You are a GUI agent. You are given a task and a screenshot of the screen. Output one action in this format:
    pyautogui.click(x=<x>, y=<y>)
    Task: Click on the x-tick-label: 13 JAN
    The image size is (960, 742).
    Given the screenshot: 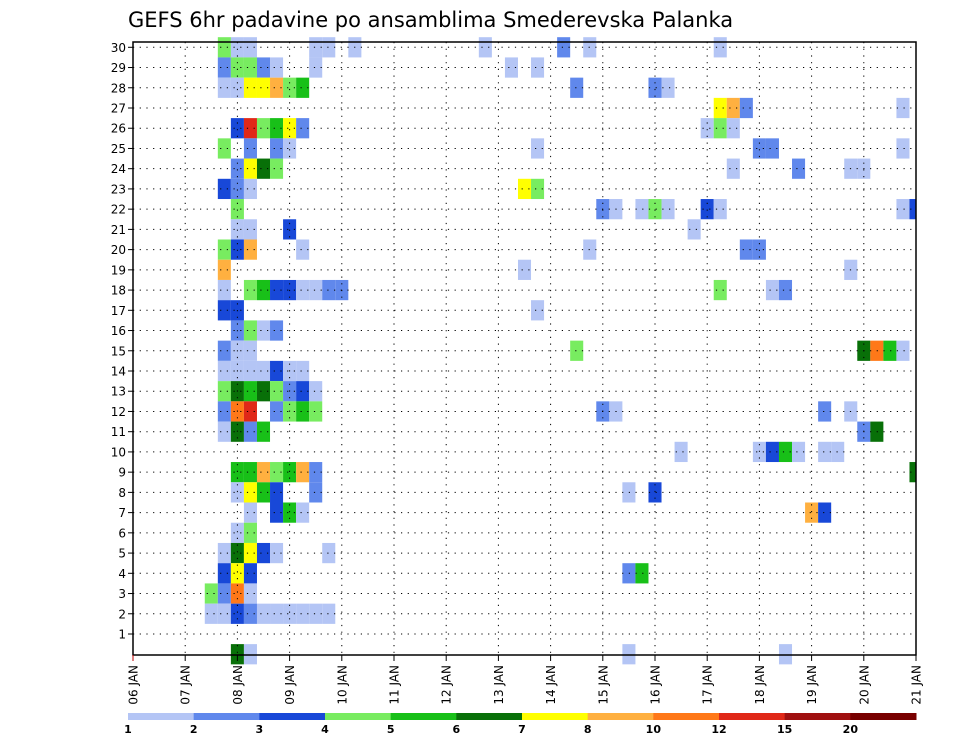 What is the action you would take?
    pyautogui.click(x=499, y=685)
    